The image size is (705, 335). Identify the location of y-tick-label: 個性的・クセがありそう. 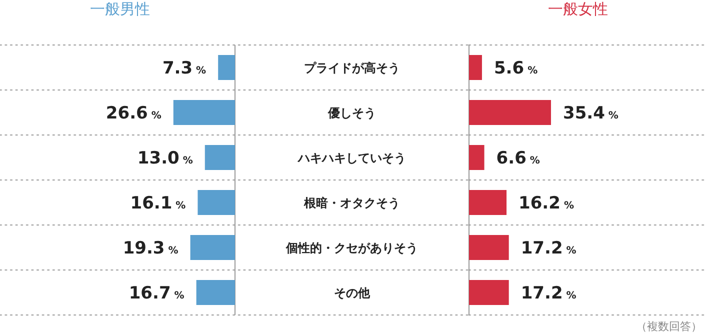
(351, 248).